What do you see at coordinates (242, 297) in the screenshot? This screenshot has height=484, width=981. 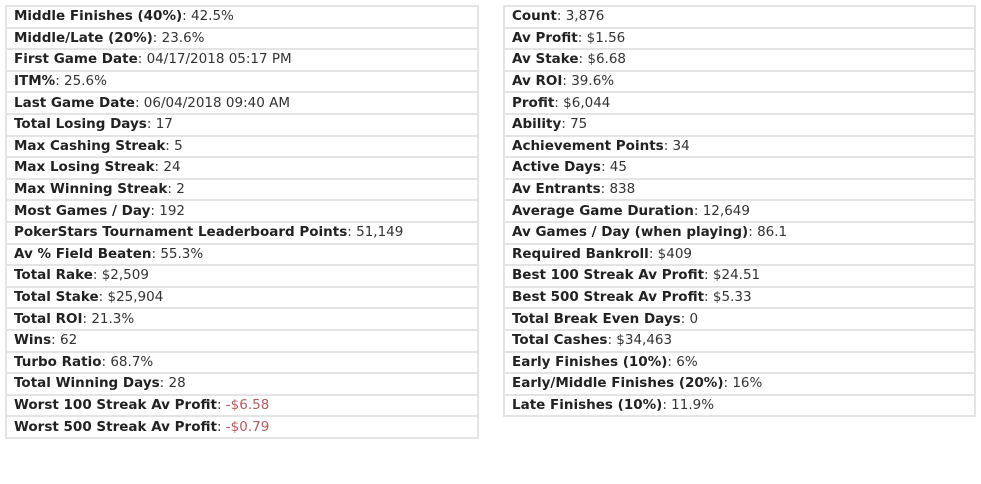 I see `stat-row: Total Stake: $25,904` at bounding box center [242, 297].